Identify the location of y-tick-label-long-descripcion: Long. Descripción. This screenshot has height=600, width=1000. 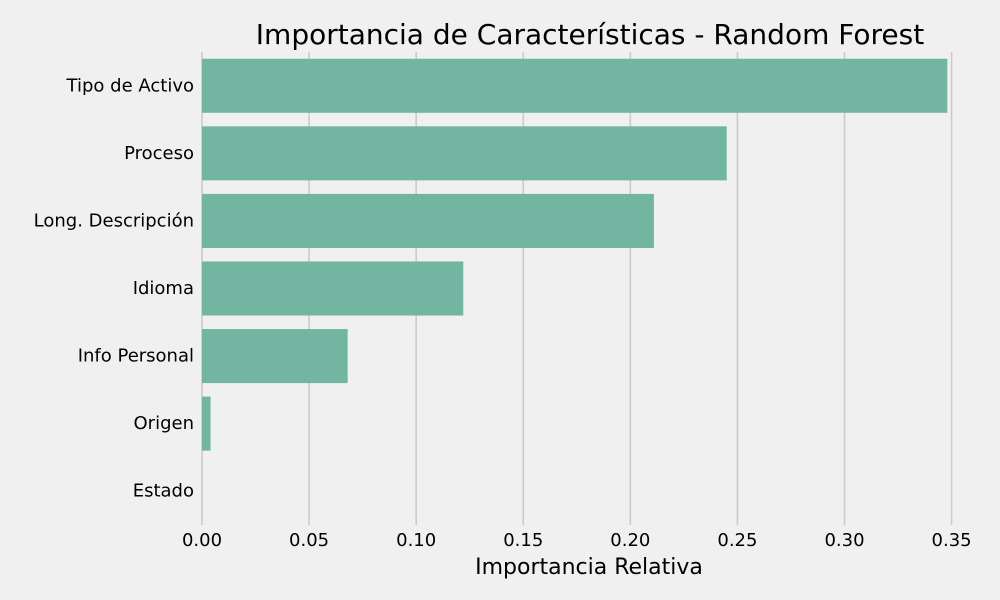
(114, 220).